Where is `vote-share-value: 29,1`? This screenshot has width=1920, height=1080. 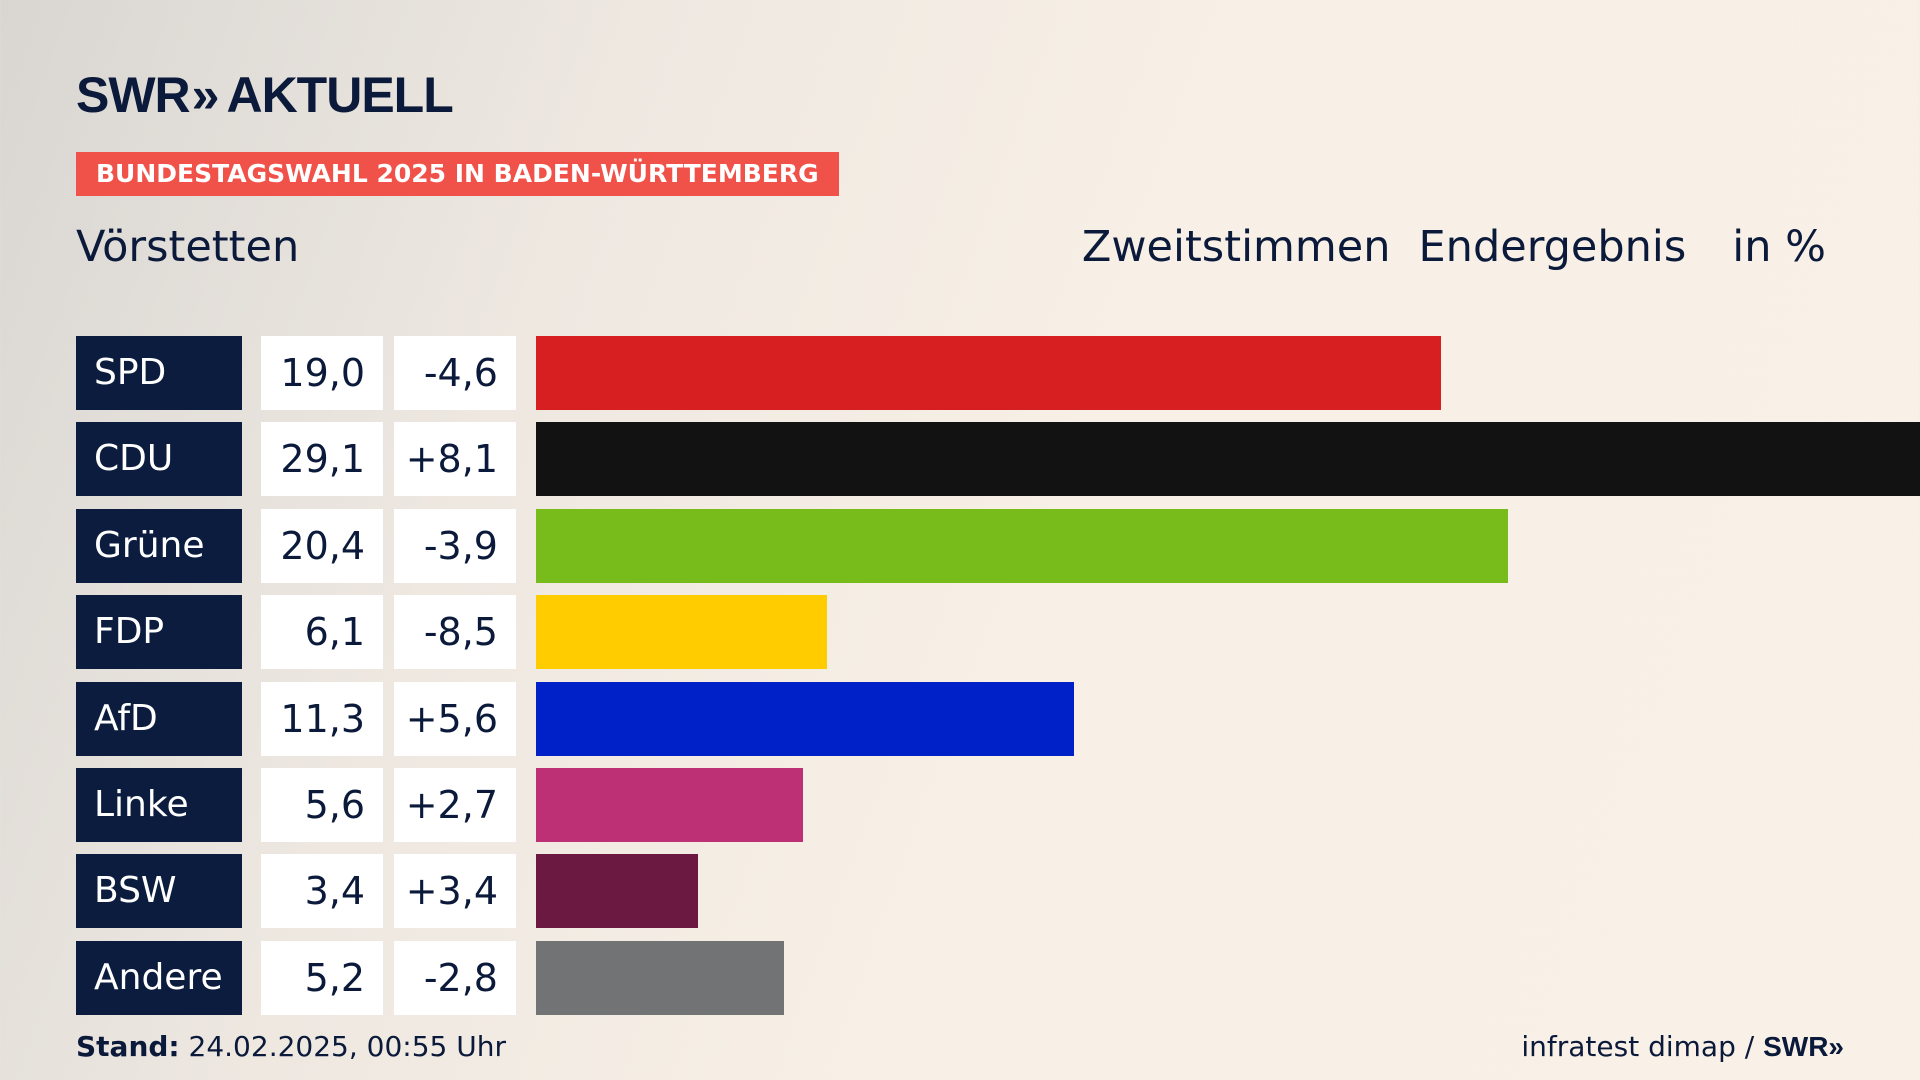 vote-share-value: 29,1 is located at coordinates (322, 459).